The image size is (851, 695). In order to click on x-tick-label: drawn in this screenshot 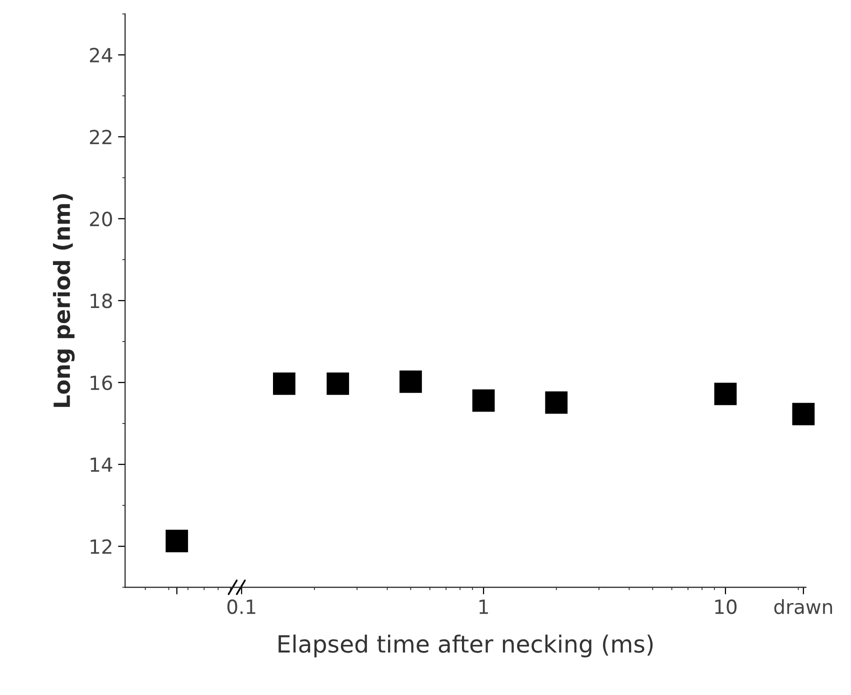, I will do `click(803, 606)`.